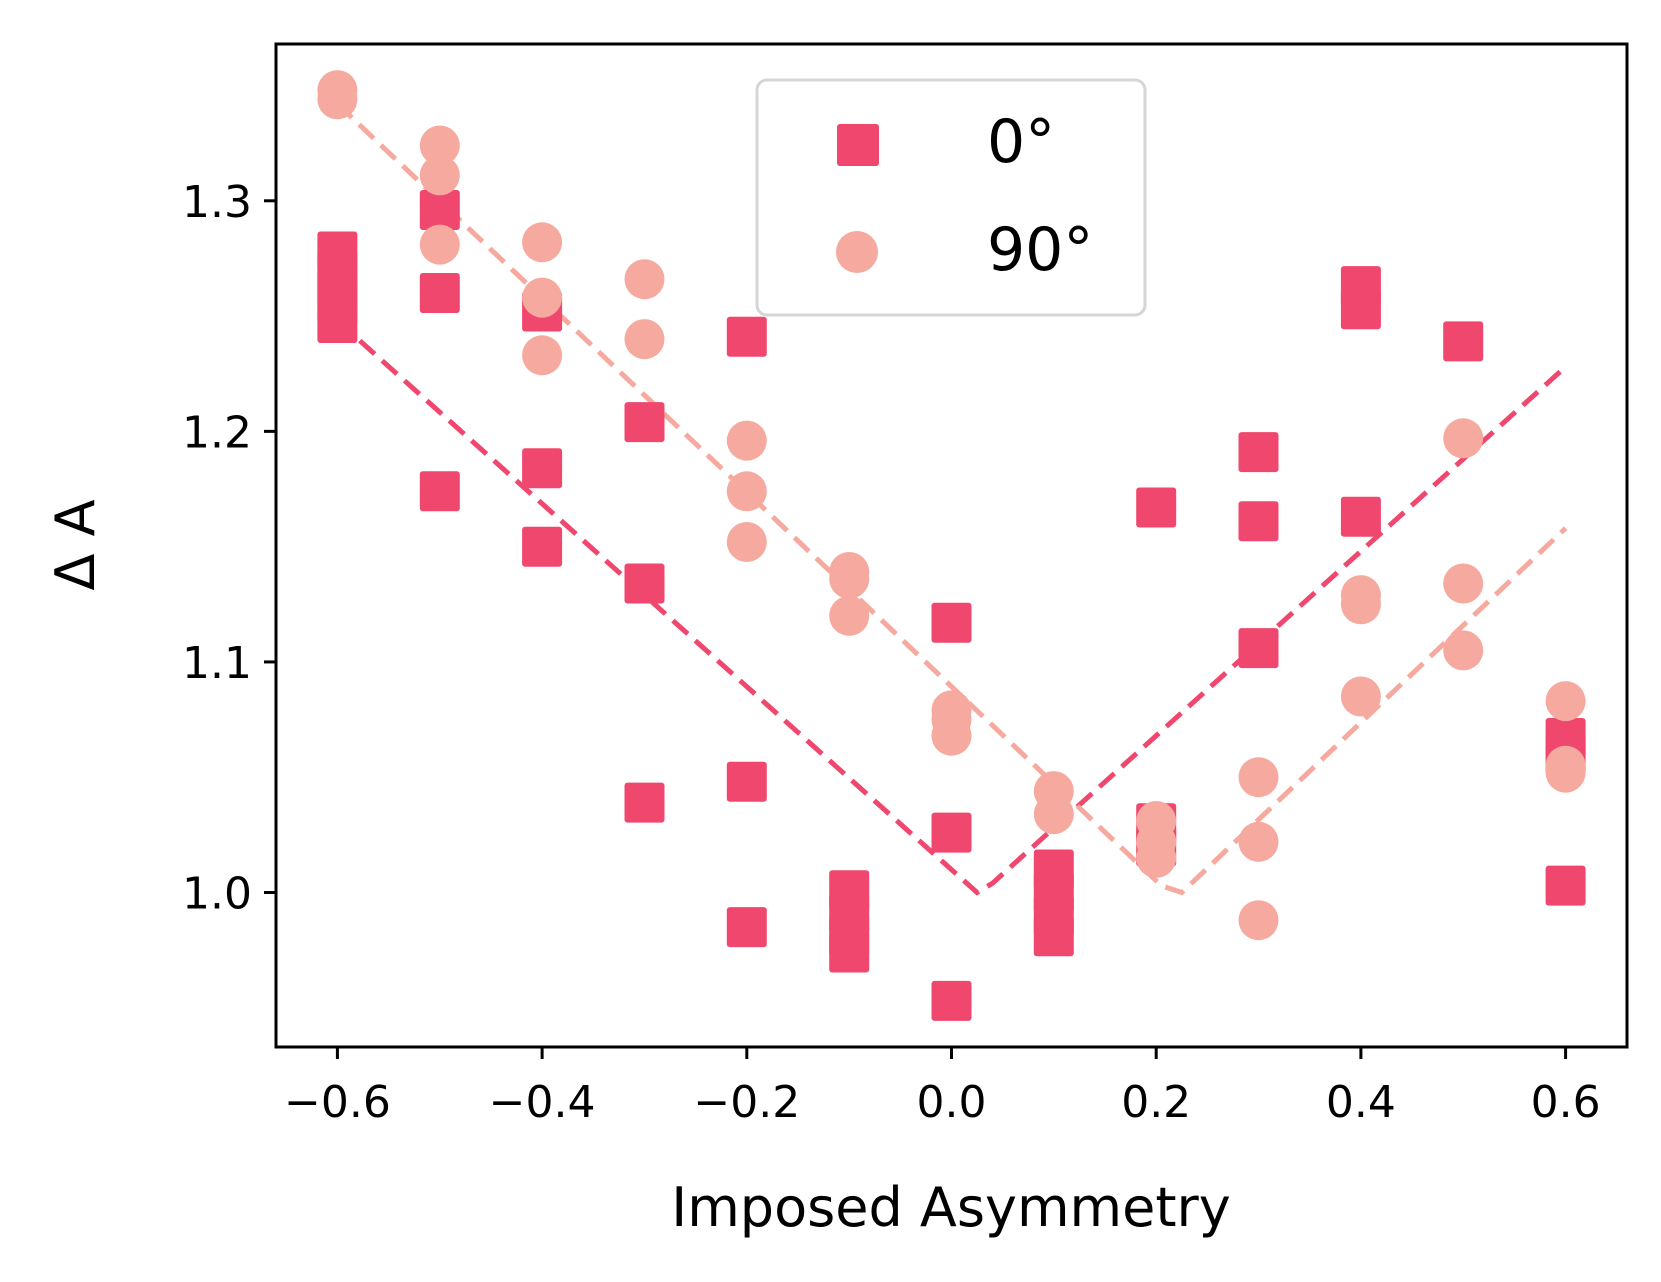 The image size is (1661, 1282). Describe the element at coordinates (1361, 1102) in the screenshot. I see `x-tick-label-5: 0.4` at that location.